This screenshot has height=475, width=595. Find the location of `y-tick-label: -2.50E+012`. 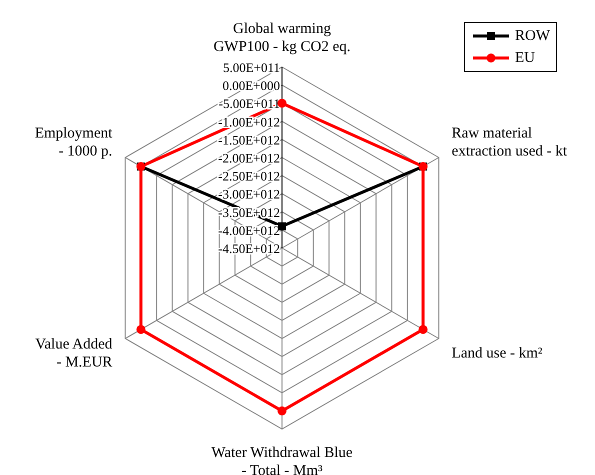

y-tick-label: -2.50E+012 is located at coordinates (249, 176).